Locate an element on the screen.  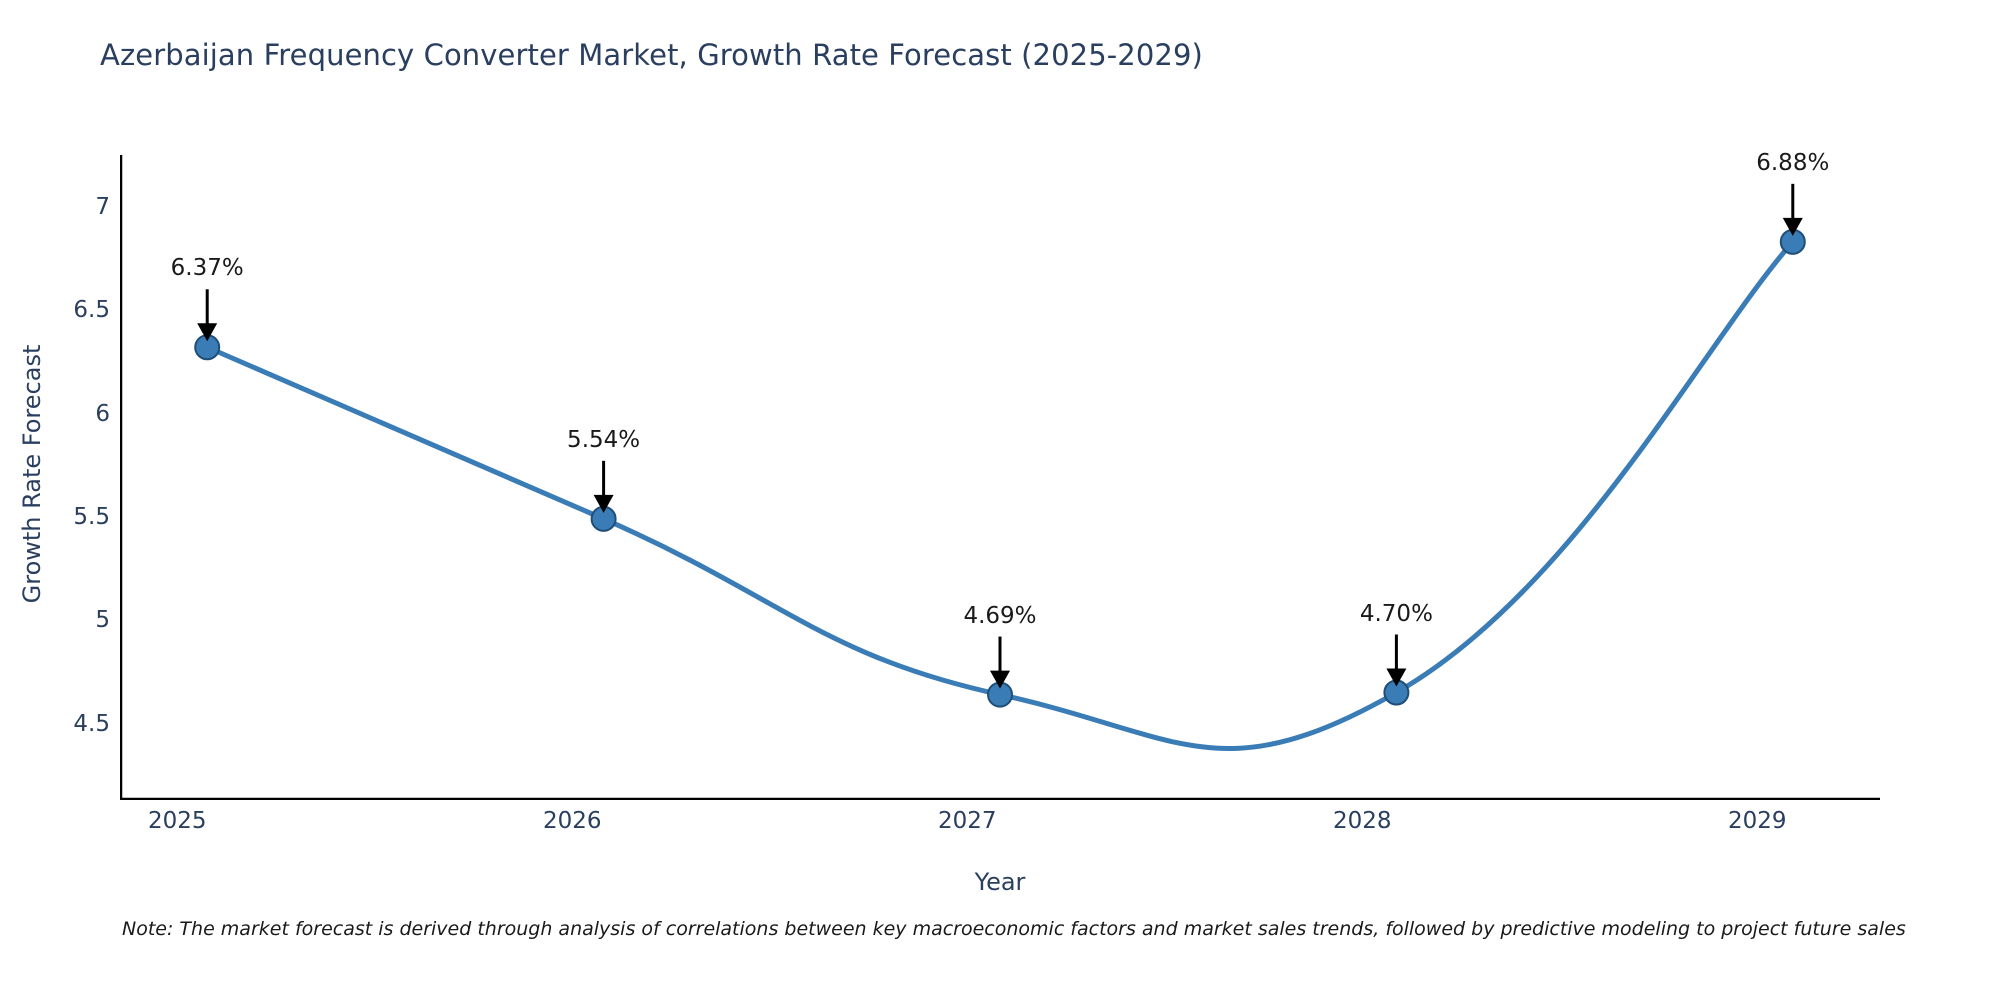
y-tick-label: 7 is located at coordinates (102, 206).